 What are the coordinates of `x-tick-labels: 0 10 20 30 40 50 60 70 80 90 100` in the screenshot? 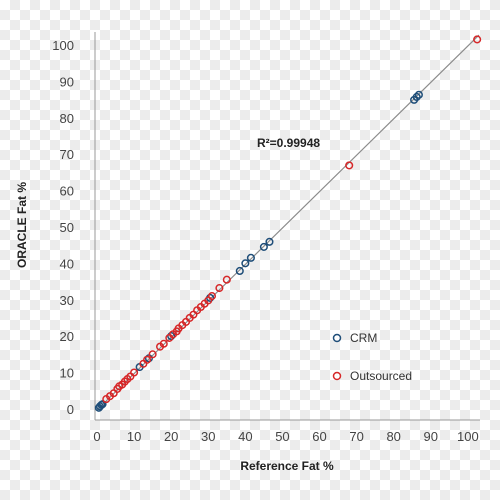 It's located at (285, 436).